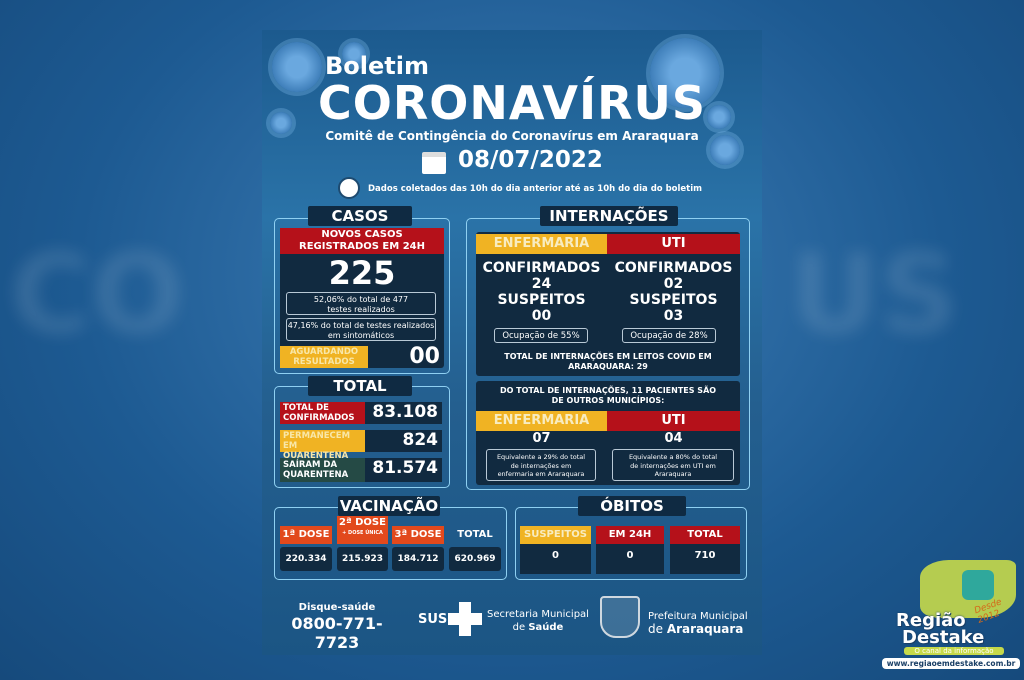  What do you see at coordinates (403, 470) in the screenshot?
I see `left-quarantine-value: 81.574` at bounding box center [403, 470].